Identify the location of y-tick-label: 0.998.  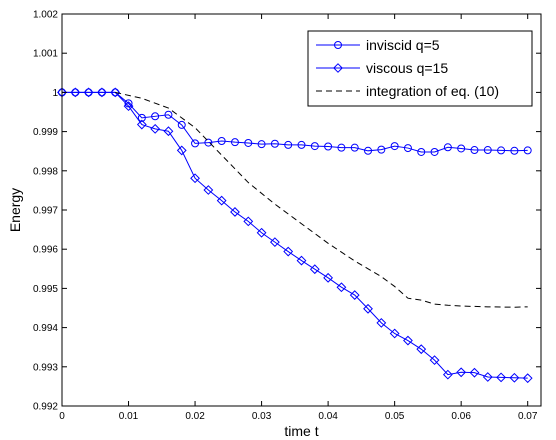
(45, 171).